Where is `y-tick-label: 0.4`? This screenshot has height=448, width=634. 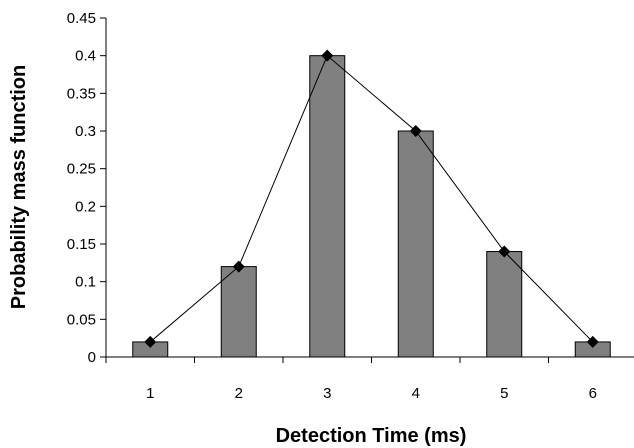 y-tick-label: 0.4 is located at coordinates (85, 56).